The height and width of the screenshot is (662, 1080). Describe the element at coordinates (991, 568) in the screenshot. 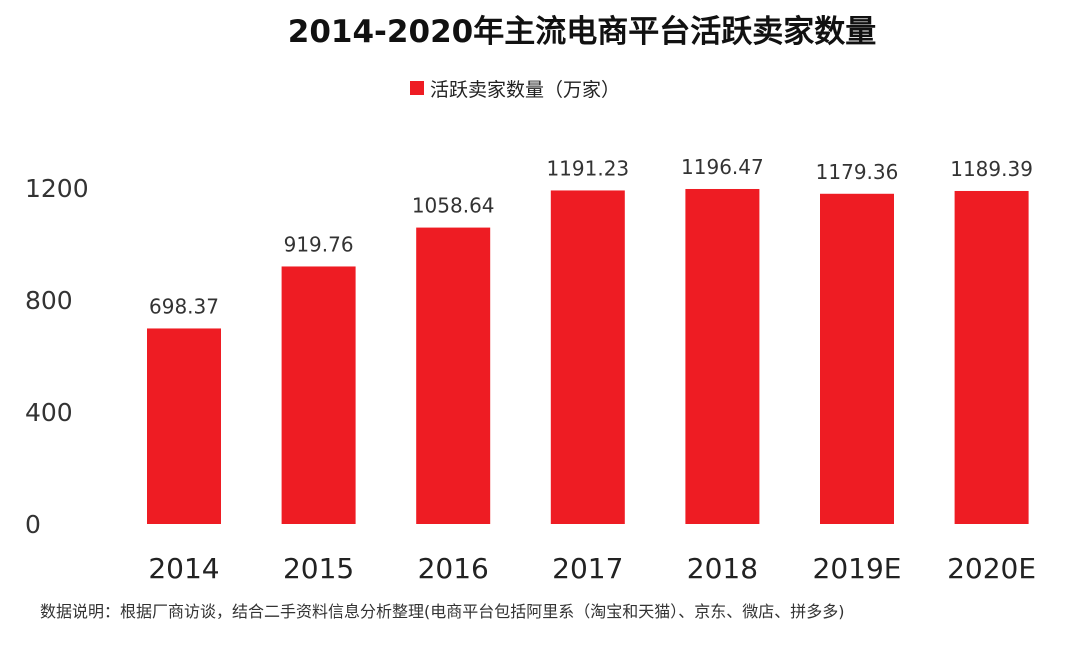

I see `x-tick-label: 2020E` at that location.